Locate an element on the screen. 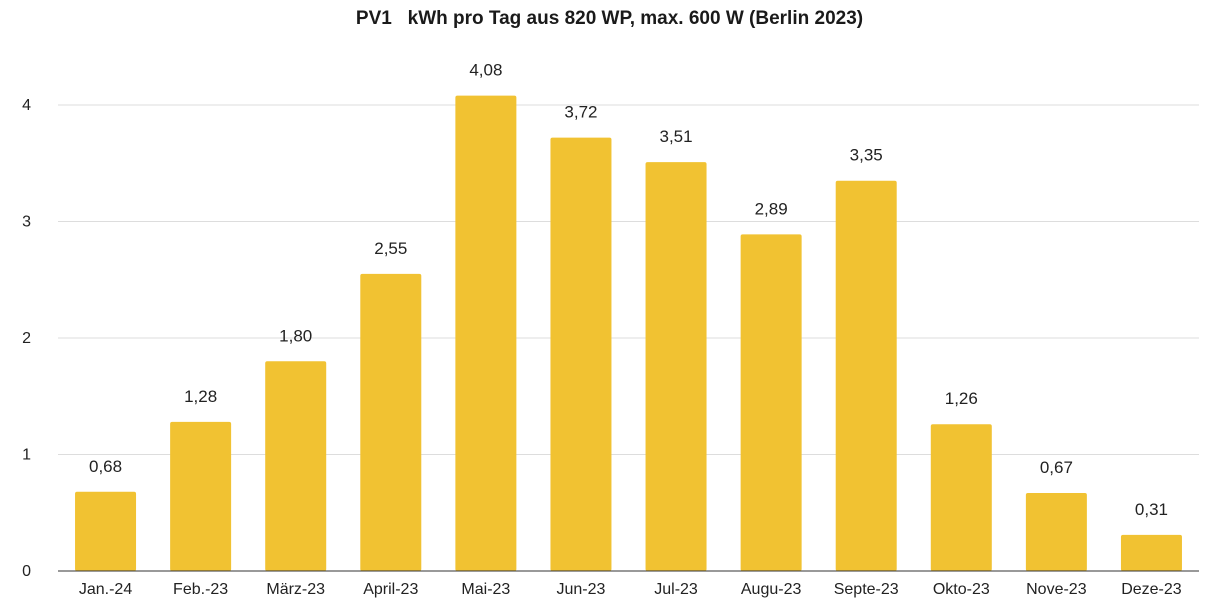  data-label: 2,89 is located at coordinates (771, 208).